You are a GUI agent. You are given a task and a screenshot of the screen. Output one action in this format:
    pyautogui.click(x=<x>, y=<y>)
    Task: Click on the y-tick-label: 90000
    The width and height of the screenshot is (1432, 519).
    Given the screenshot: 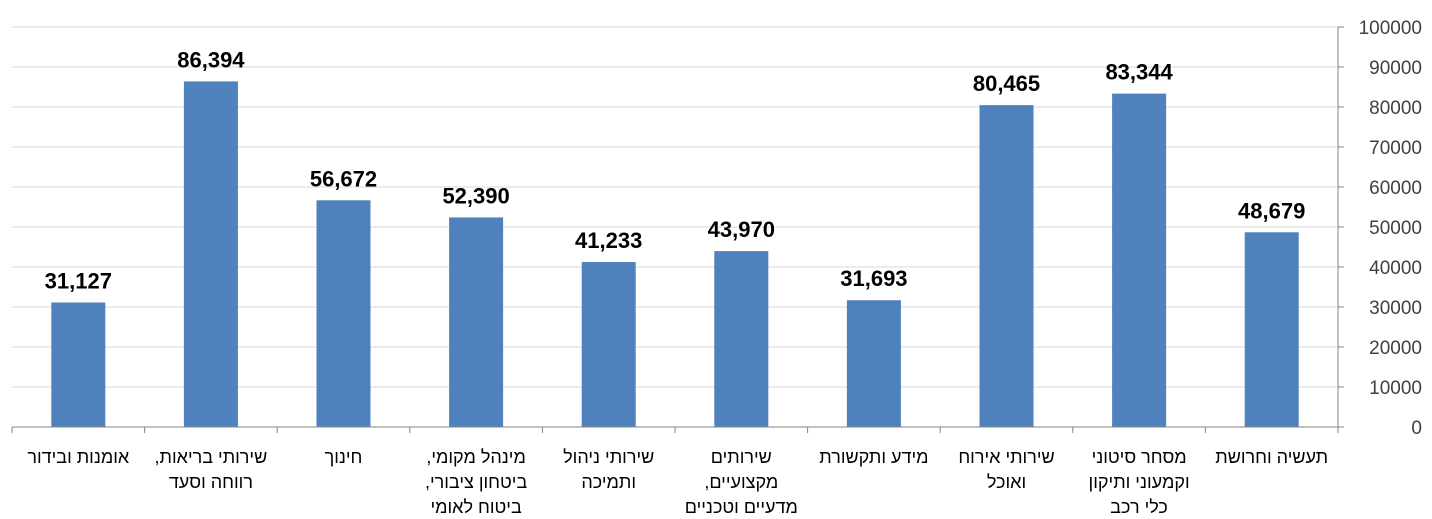 What is the action you would take?
    pyautogui.click(x=1395, y=68)
    